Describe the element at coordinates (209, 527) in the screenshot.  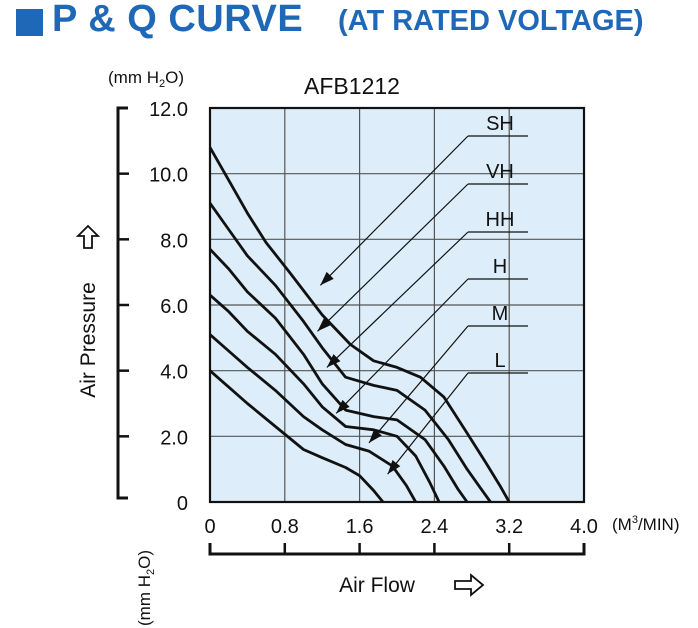
I see `x-tick-label: 0` at that location.